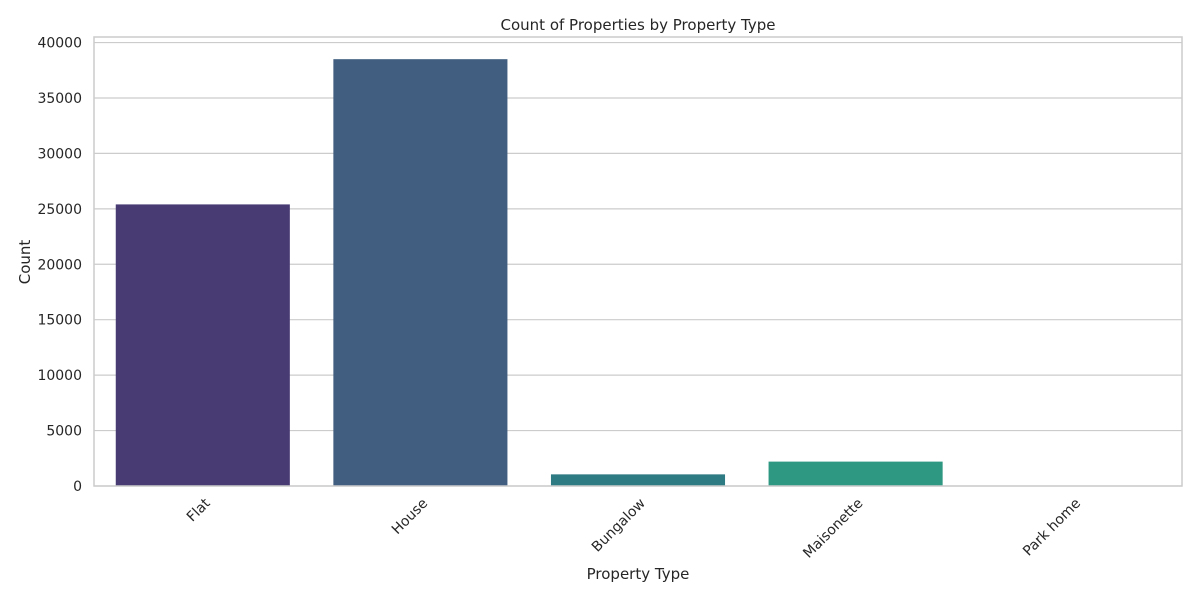  What do you see at coordinates (638, 480) in the screenshot?
I see `bar-bungalow` at bounding box center [638, 480].